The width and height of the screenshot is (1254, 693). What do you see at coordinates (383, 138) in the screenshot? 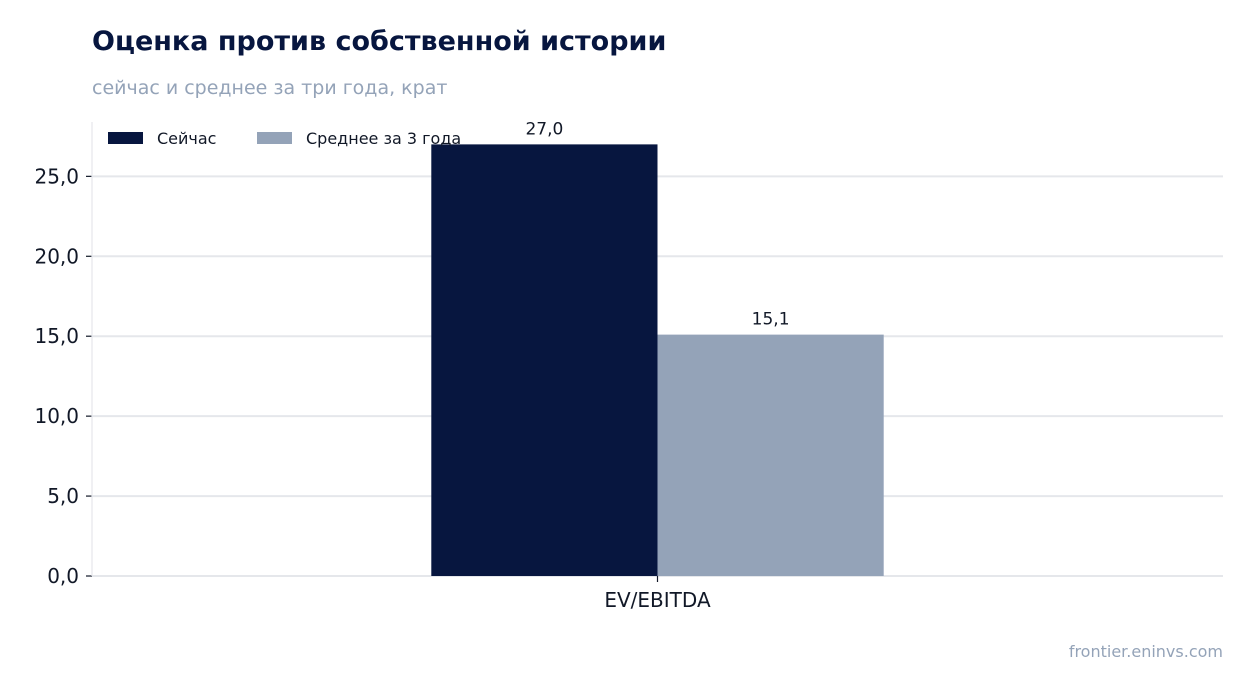
I see `legend-label-average: Среднее за 3 года` at bounding box center [383, 138].